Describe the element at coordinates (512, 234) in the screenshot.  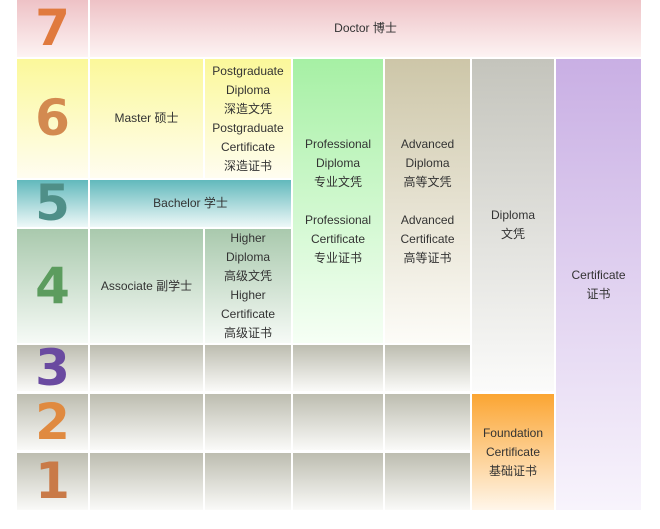
I see `label-line: 文凭` at that location.